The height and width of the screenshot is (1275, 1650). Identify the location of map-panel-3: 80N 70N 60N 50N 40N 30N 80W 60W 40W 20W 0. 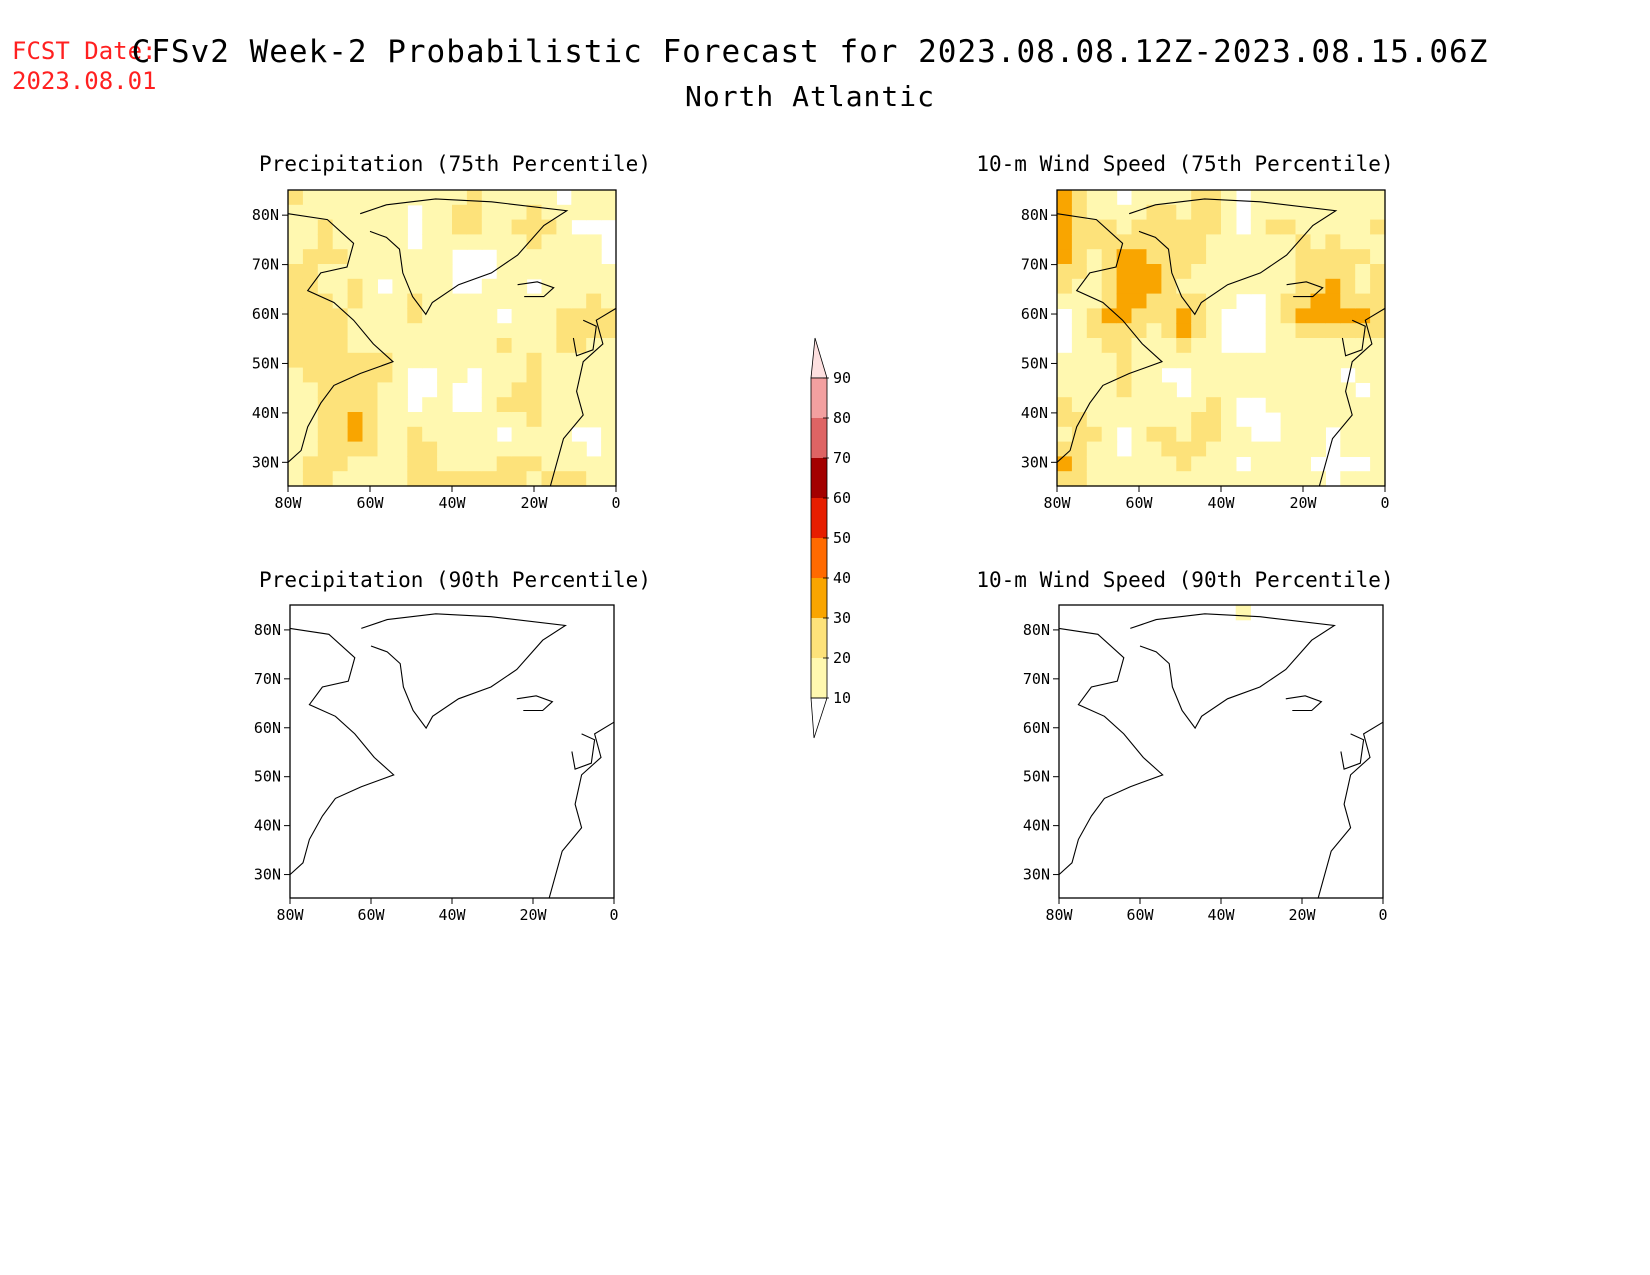
(436, 764).